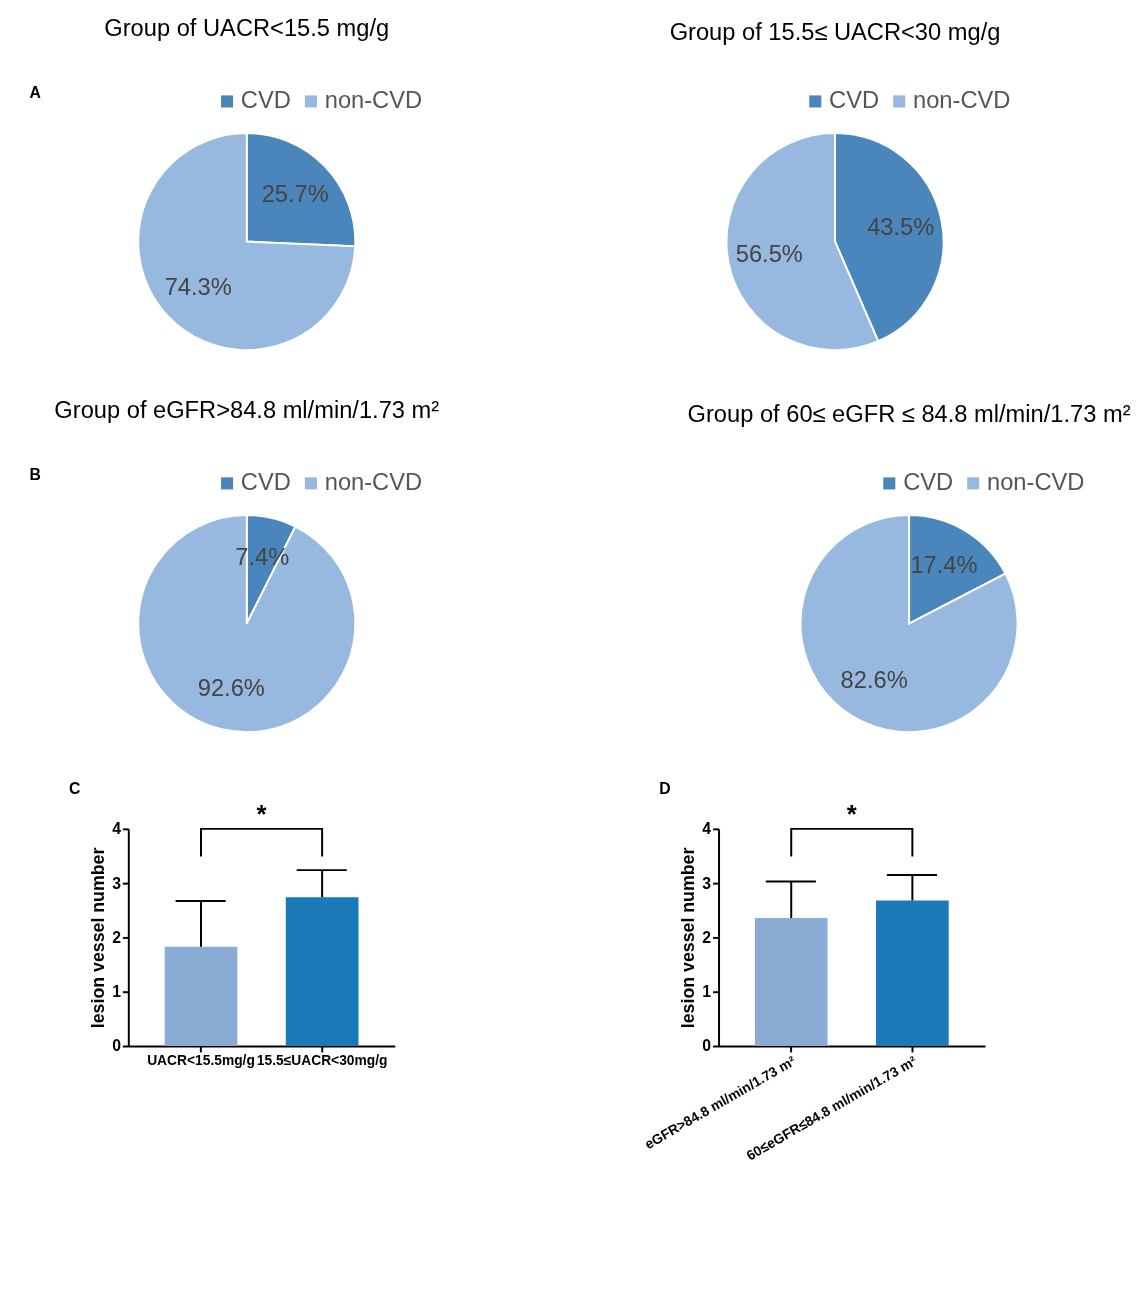 The image size is (1141, 1303). Describe the element at coordinates (198, 286) in the screenshot. I see `data-label: 74.3%` at that location.